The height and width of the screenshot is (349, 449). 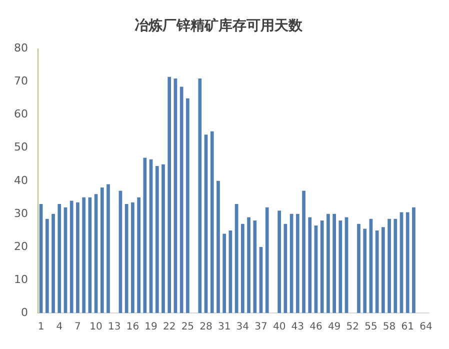 I want to click on x-tick-label: 64, so click(x=426, y=327).